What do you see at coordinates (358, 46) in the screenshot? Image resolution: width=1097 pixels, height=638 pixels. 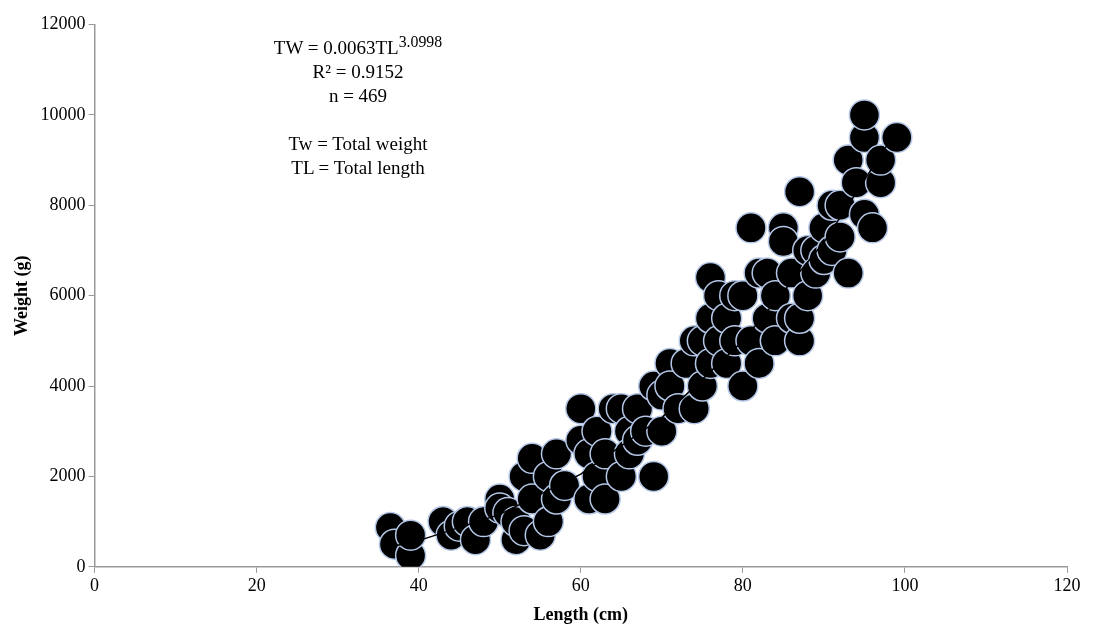 I see `annotation: TW = 0.0063TL$^{3.0998}$` at bounding box center [358, 46].